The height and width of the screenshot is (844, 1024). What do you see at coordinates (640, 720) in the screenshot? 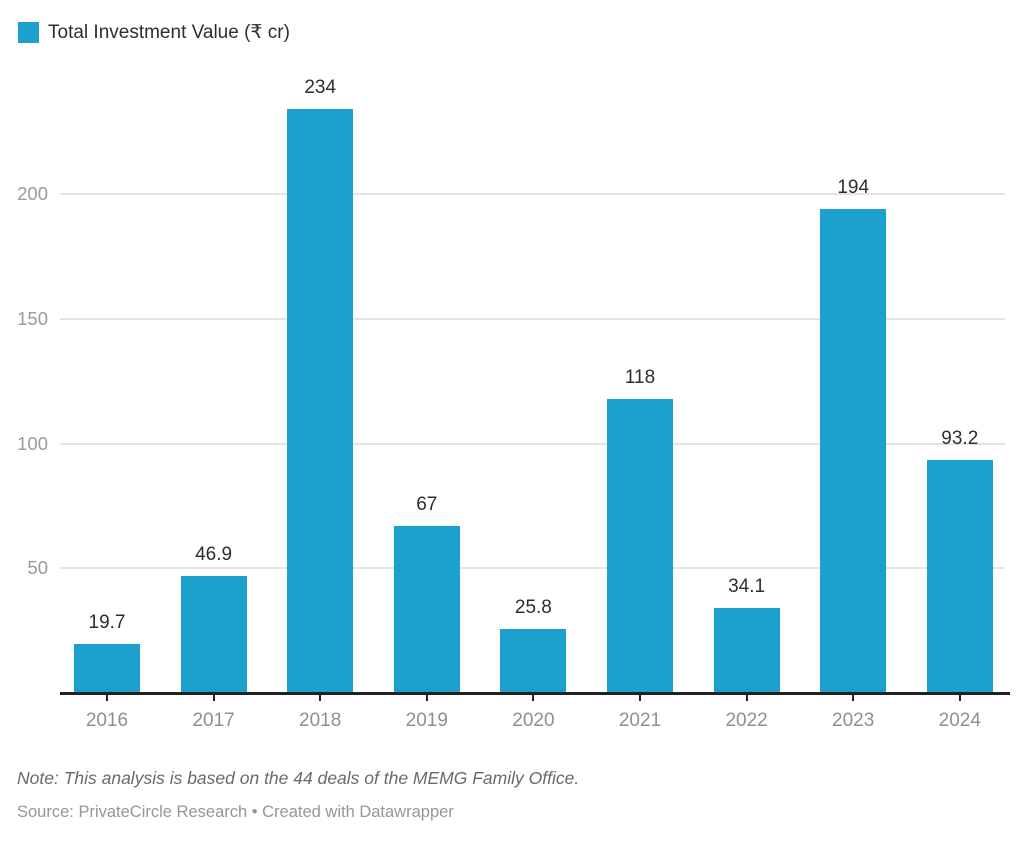
I see `x-axis-tick-label: 2021` at bounding box center [640, 720].